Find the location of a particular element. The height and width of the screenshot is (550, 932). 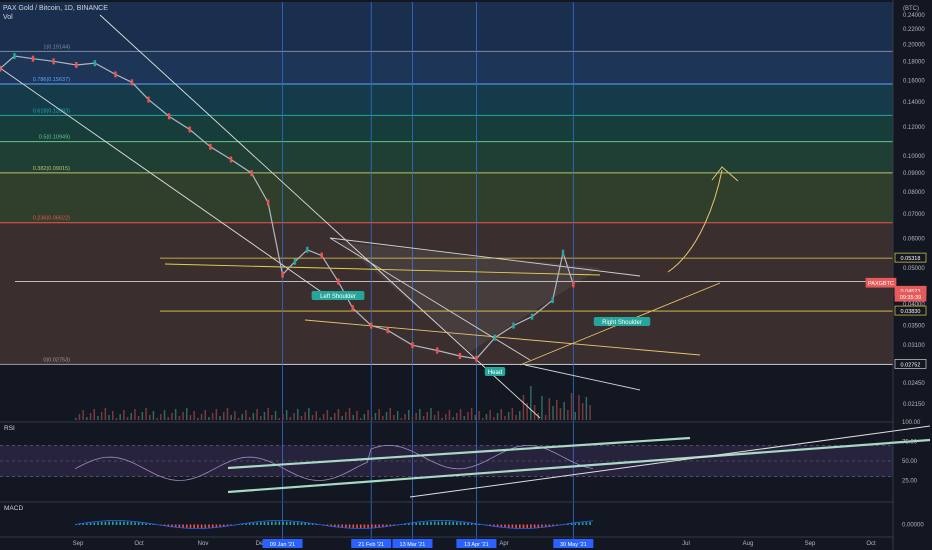

time-label-7: Jul is located at coordinates (686, 544).